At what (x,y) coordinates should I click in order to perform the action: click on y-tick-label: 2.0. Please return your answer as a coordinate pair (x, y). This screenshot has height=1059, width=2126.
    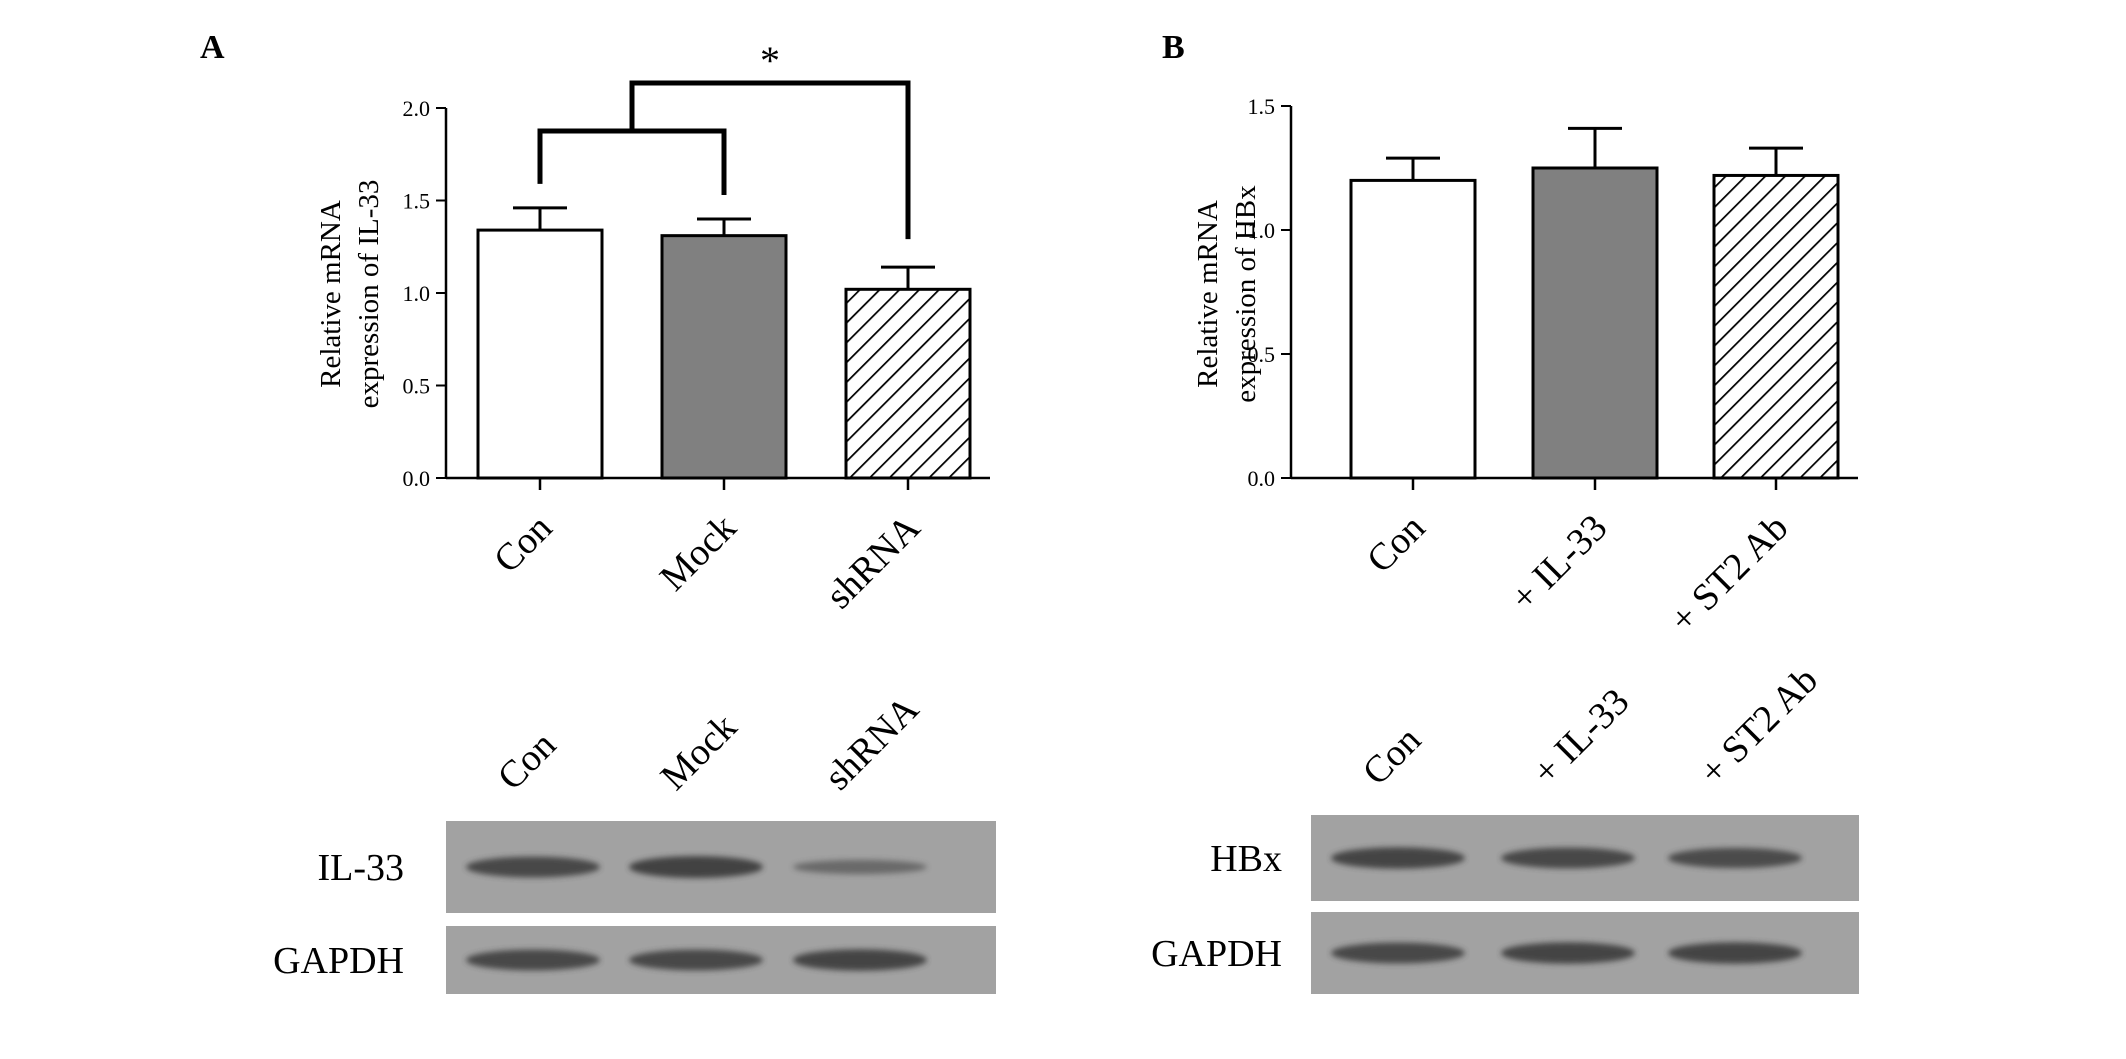
    Looking at the image, I should click on (417, 108).